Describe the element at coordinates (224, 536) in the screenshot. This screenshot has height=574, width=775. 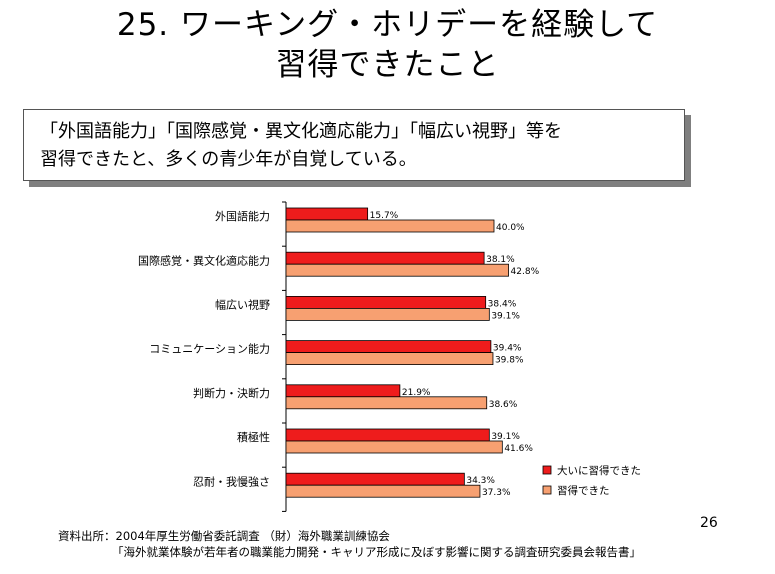
I see `source-note: 資料出所：2004年厚生労働省委託調査 （財）海外職業訓練協会` at that location.